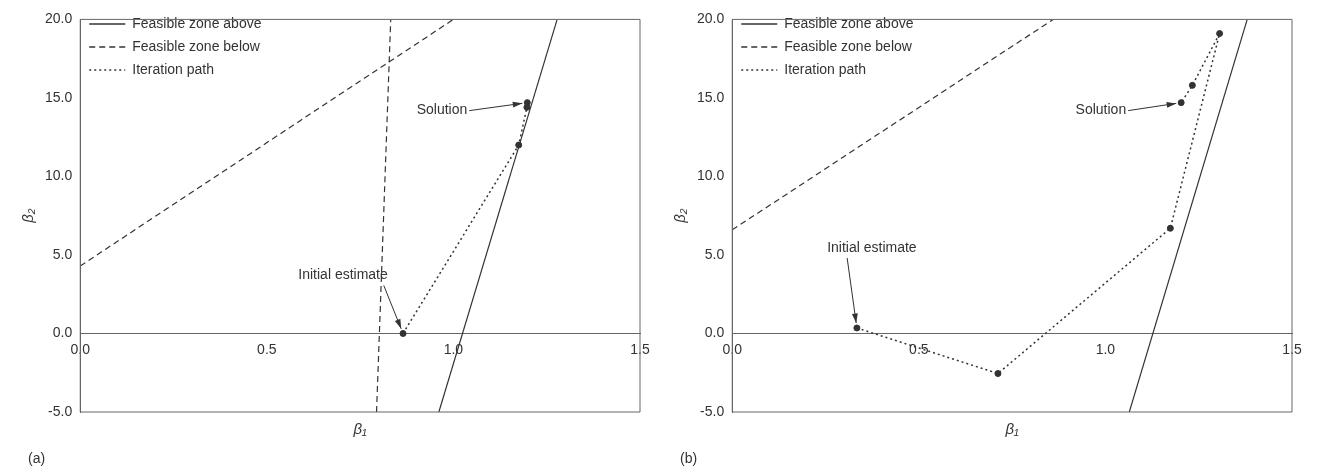 Image resolution: width=1325 pixels, height=472 pixels. What do you see at coordinates (37, 457) in the screenshot?
I see `text: (a)` at bounding box center [37, 457].